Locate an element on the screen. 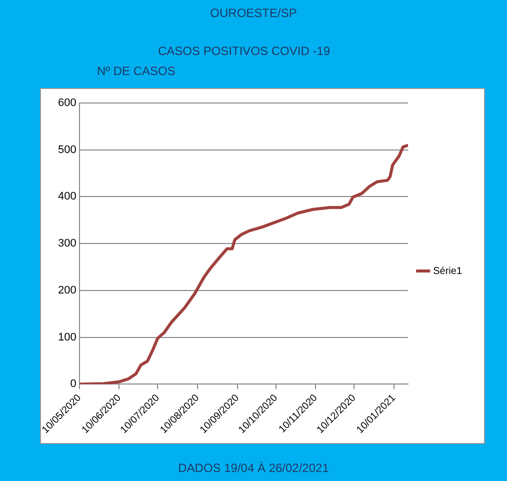 The width and height of the screenshot is (507, 481). legend-label: Série1 is located at coordinates (447, 271).